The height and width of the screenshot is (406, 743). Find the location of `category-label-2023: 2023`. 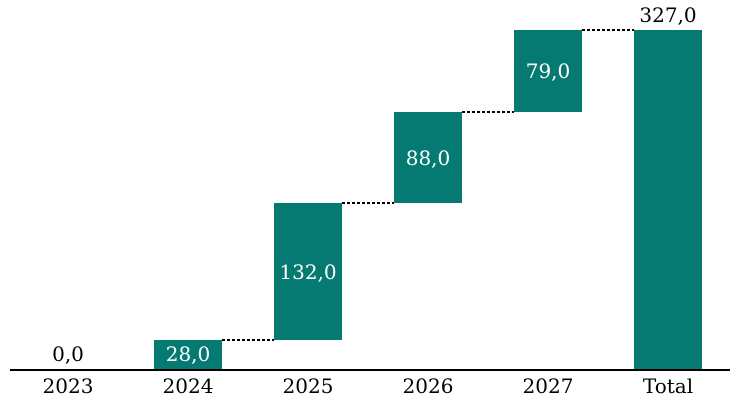

category-label-2023: 2023 is located at coordinates (68, 386).